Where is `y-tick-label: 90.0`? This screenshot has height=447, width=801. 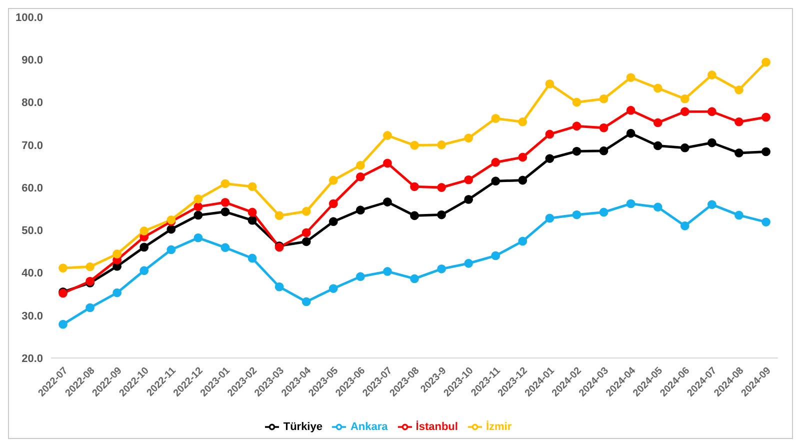 y-tick-label: 90.0 is located at coordinates (32, 60).